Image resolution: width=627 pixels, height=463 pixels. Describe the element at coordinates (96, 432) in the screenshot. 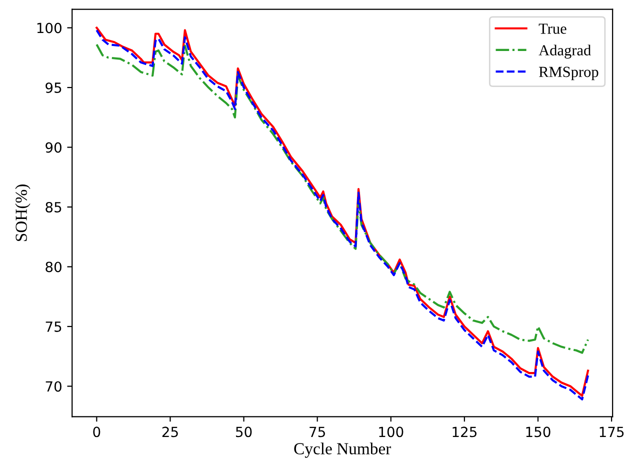

I see `x-tick-label: 0` at that location.